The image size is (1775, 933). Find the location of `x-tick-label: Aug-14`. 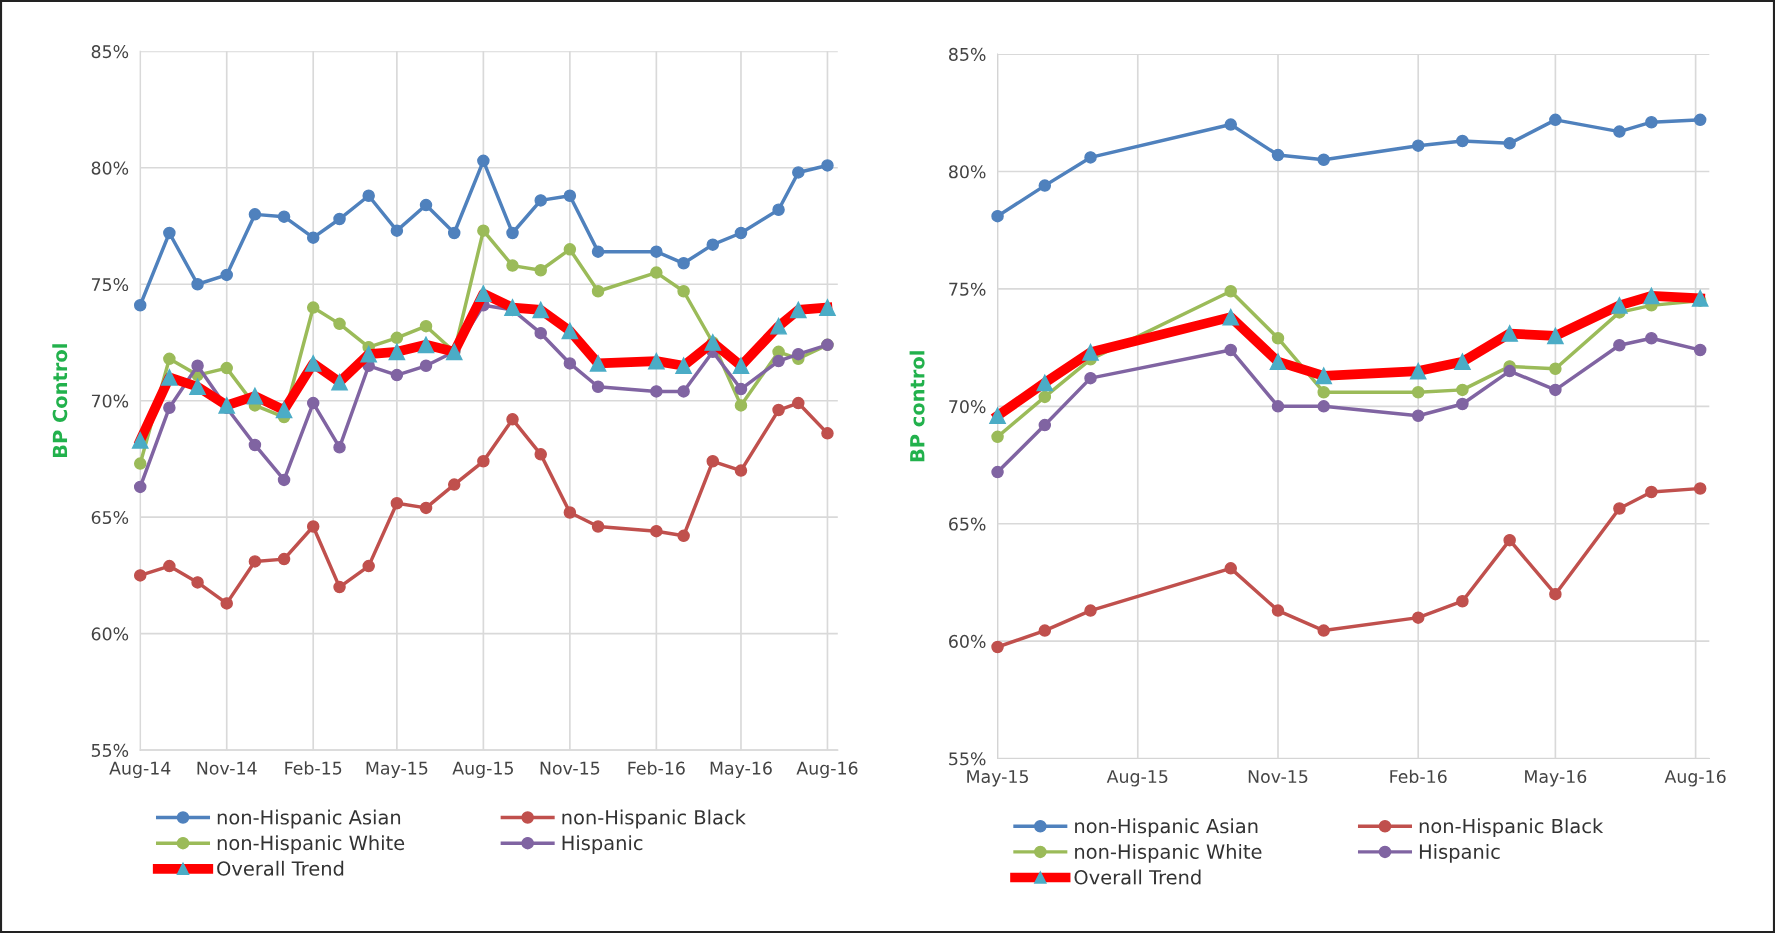

x-tick-label: Aug-14 is located at coordinates (140, 770).